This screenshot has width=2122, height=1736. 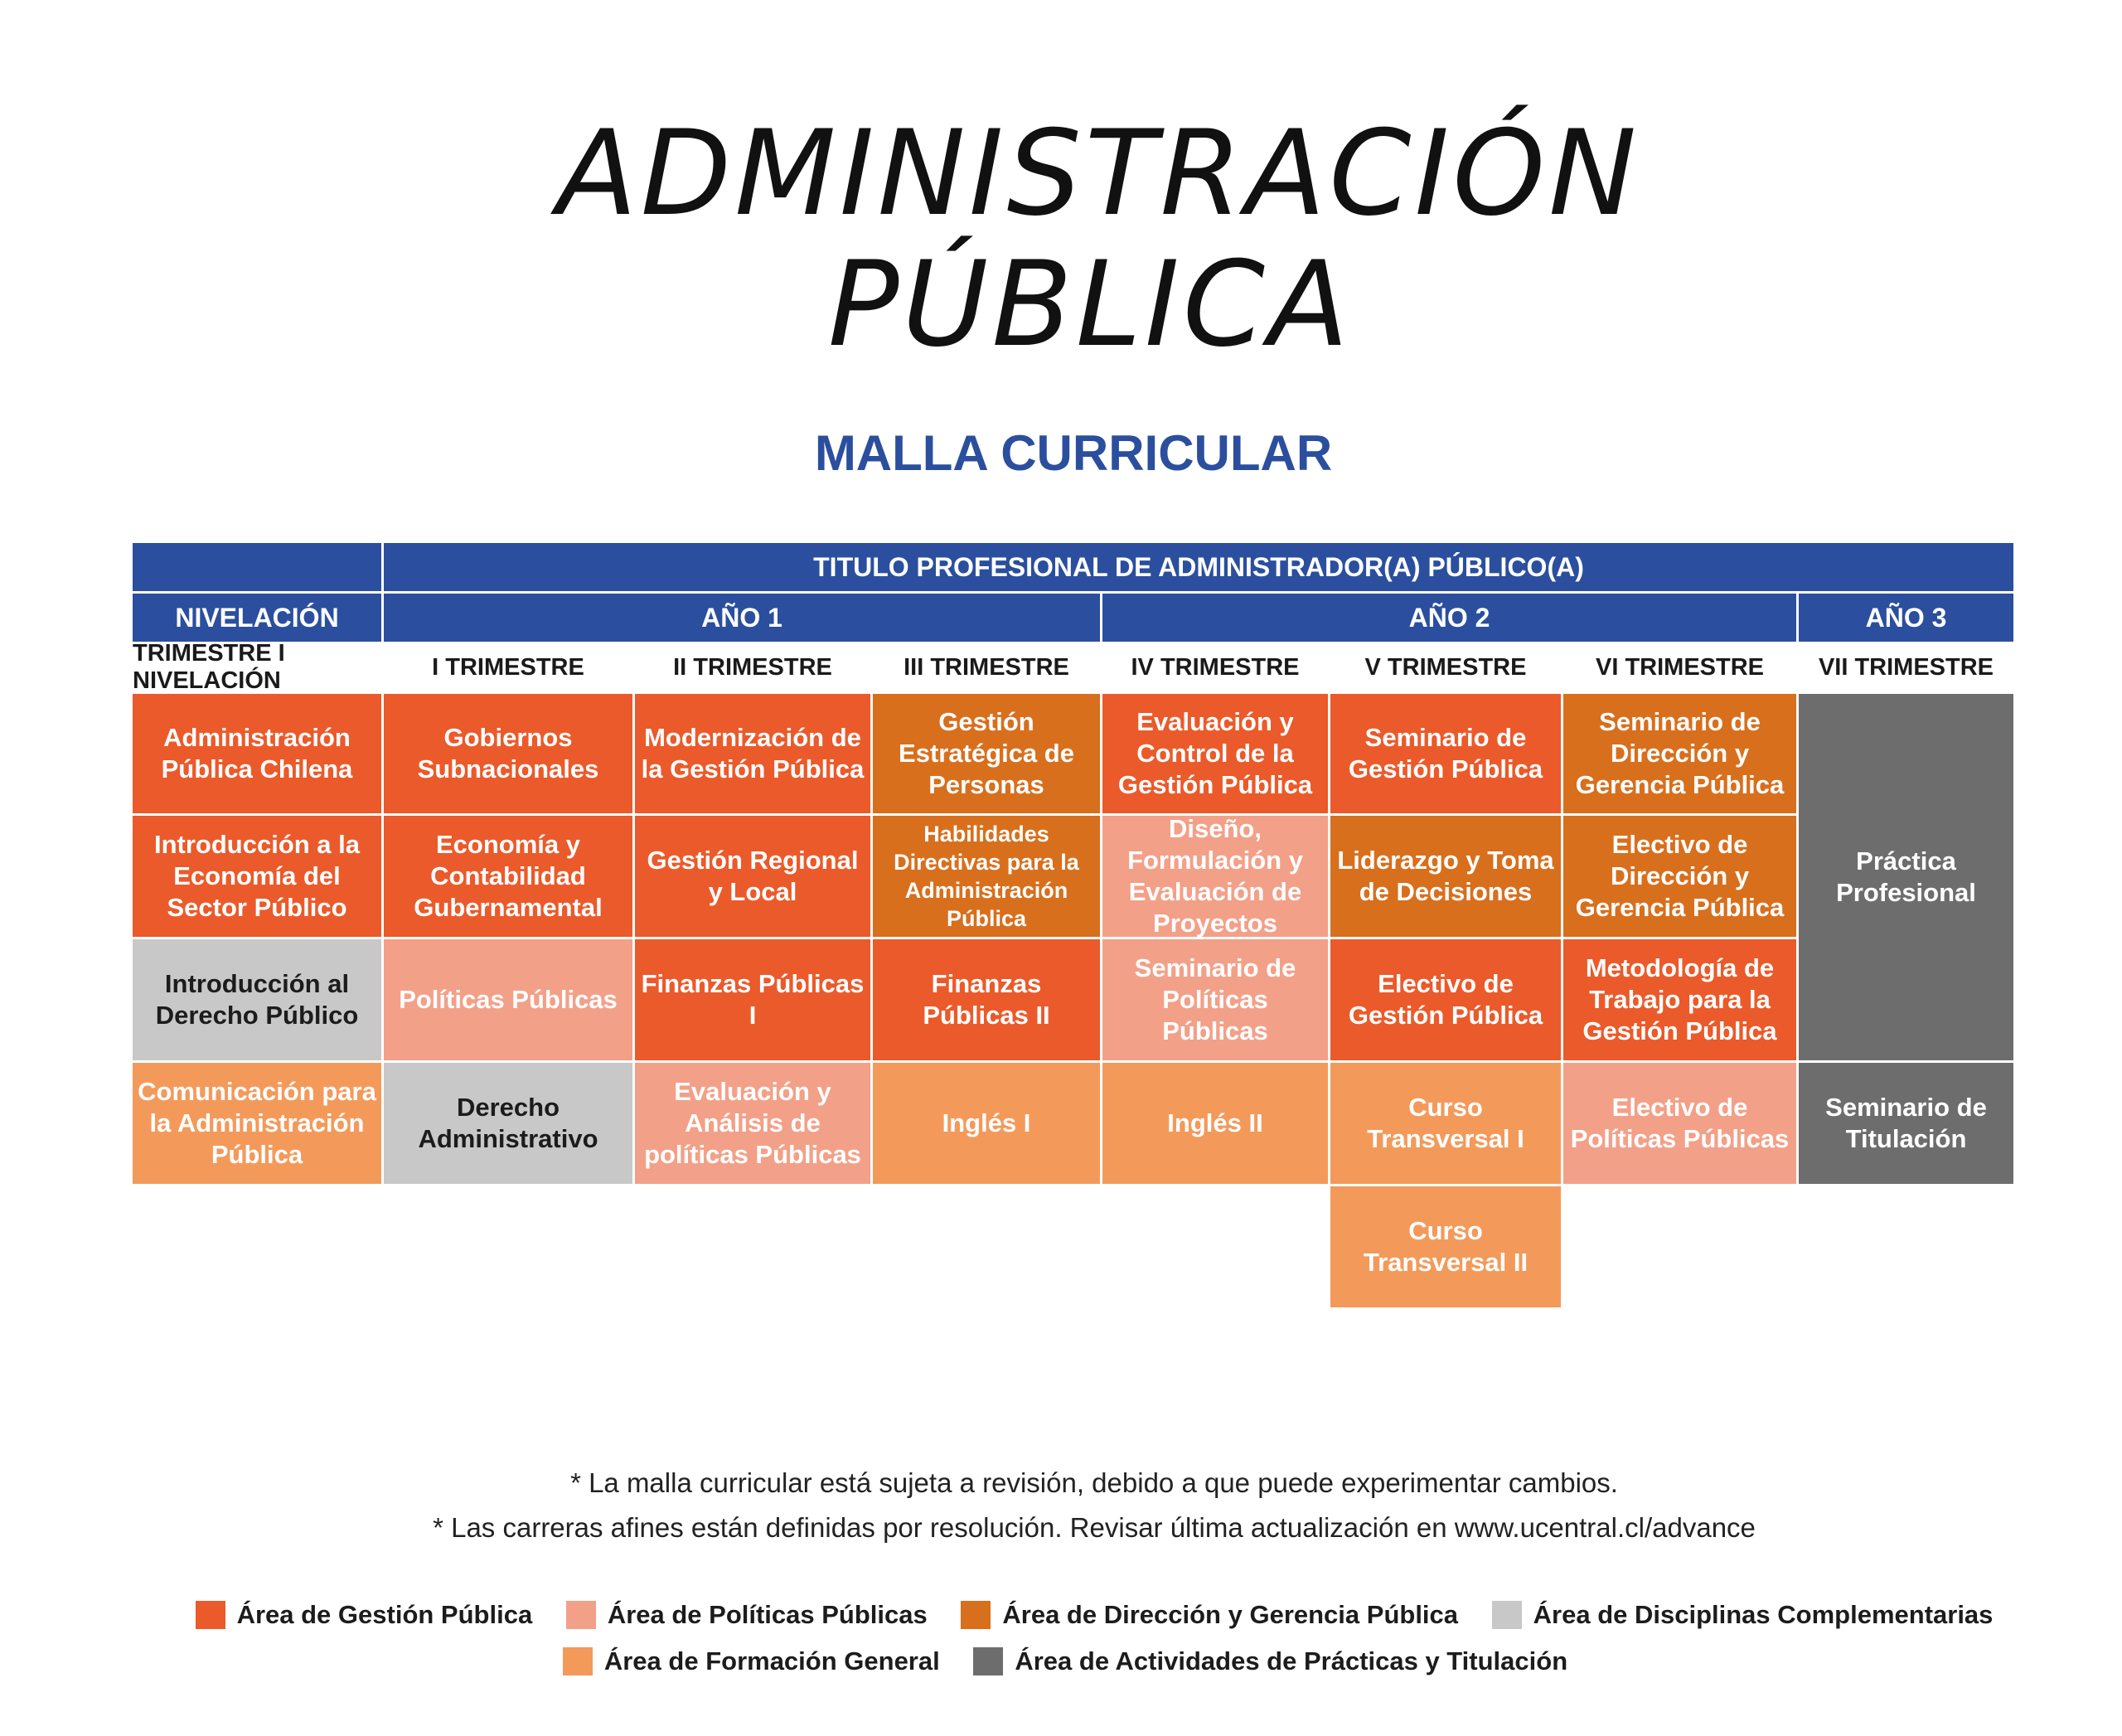 What do you see at coordinates (384, 1614) in the screenshot?
I see `legend-label: Área de Gestión Pública` at bounding box center [384, 1614].